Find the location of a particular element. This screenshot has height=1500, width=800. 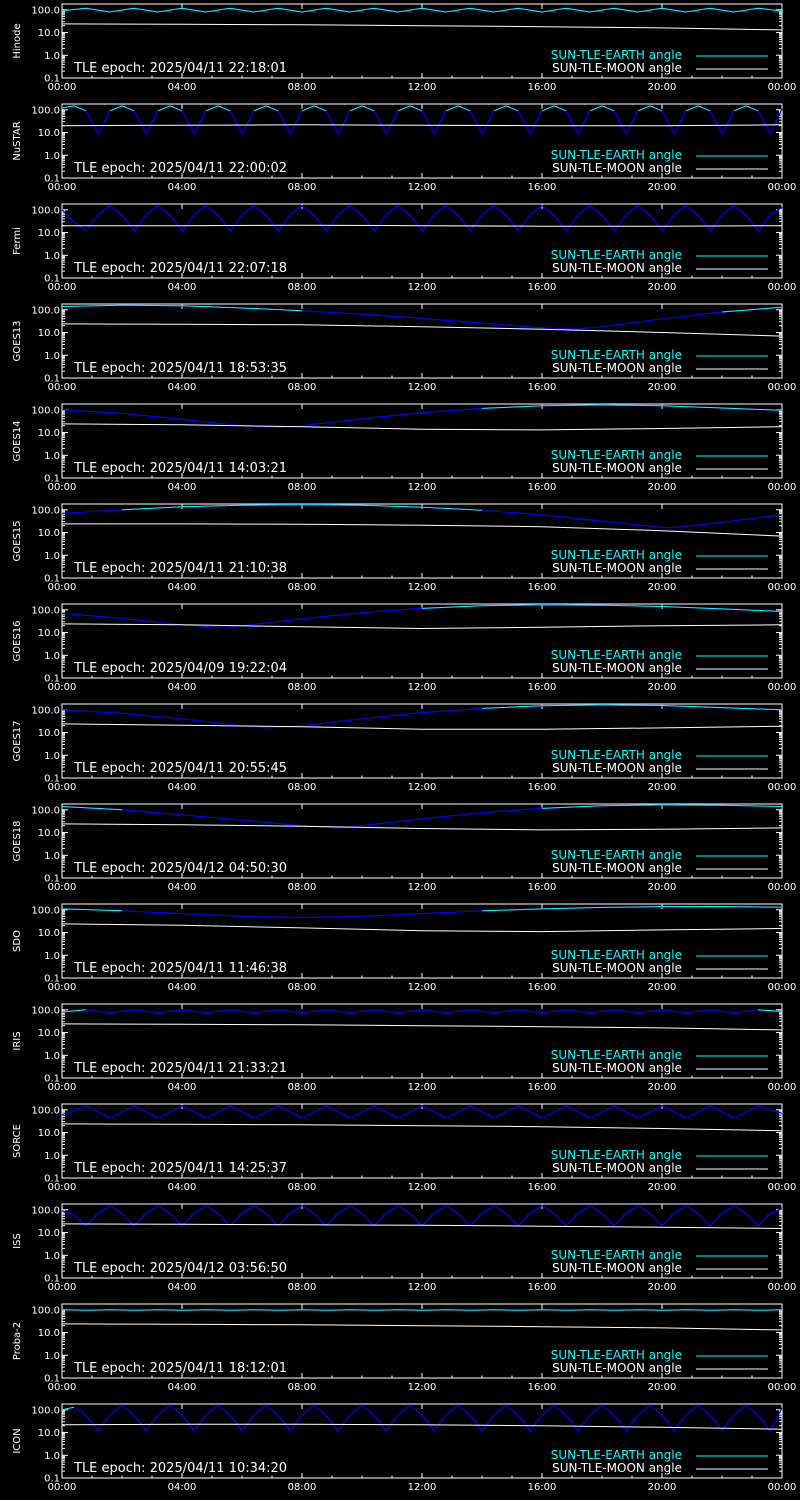

tle-epoch-label: TLE epoch: 2025/04/09 19:22:04 is located at coordinates (180, 668).